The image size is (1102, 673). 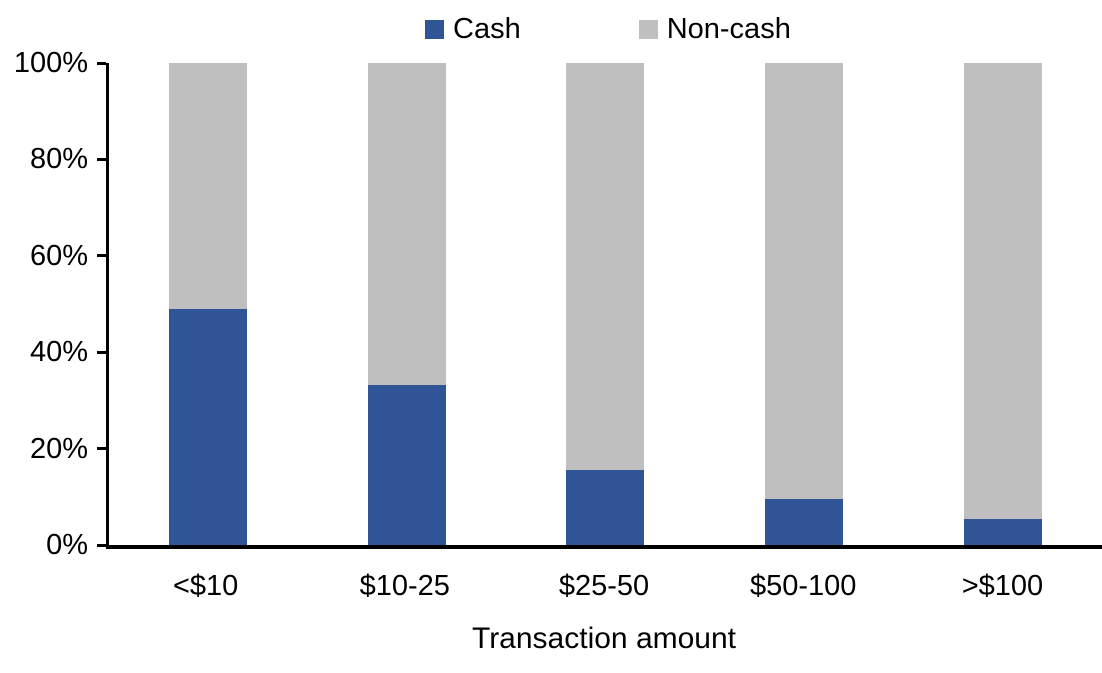 I want to click on legend-item-non-cash: Non-cash, so click(x=714, y=29).